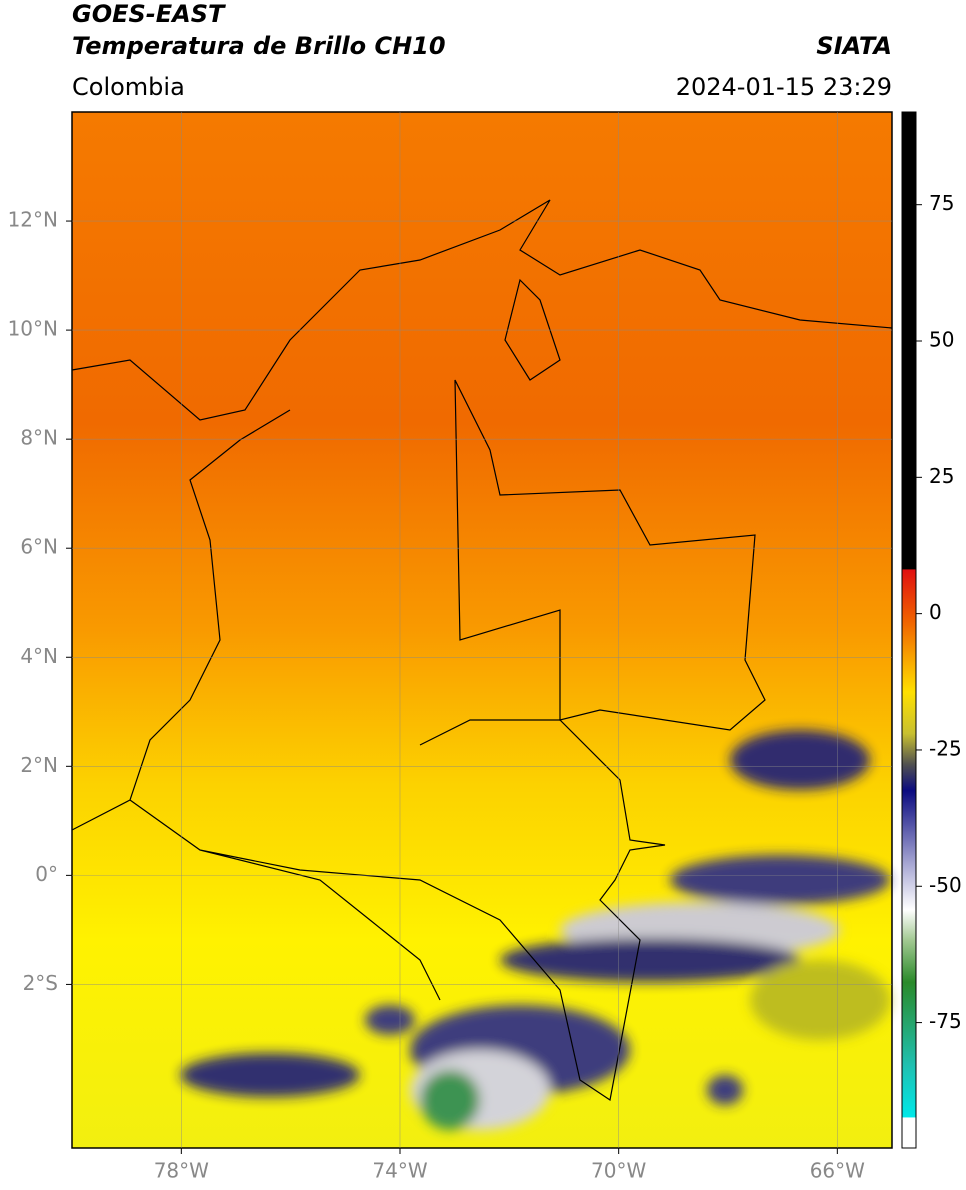 This screenshot has width=966, height=1190. I want to click on lat-tick-label: 10°N, so click(33, 329).